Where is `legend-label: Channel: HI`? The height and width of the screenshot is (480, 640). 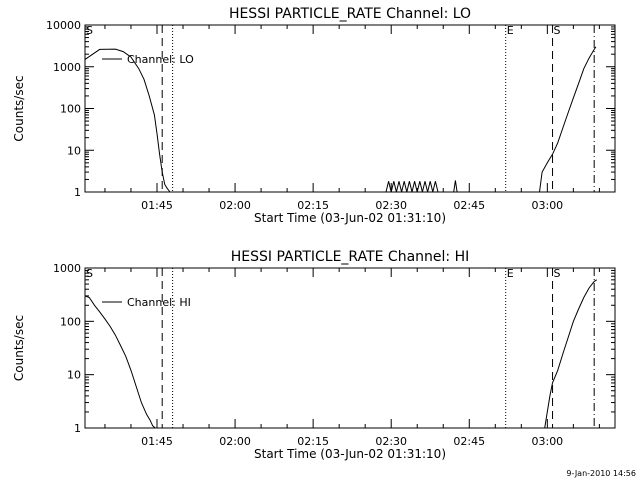
legend-label: Channel: HI is located at coordinates (159, 302).